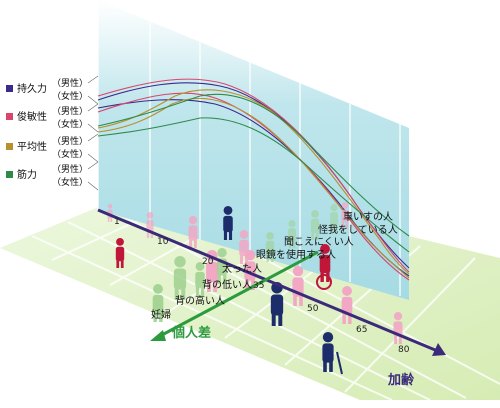 This screenshot has height=408, width=500. Describe the element at coordinates (161, 314) in the screenshot. I see `condition-label: 妊婦` at that location.